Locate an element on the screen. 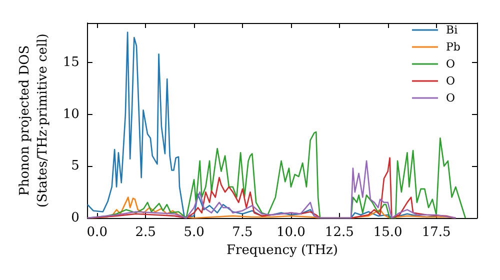 The image size is (500, 280). x-tick-label: 15.0 is located at coordinates (387, 232).